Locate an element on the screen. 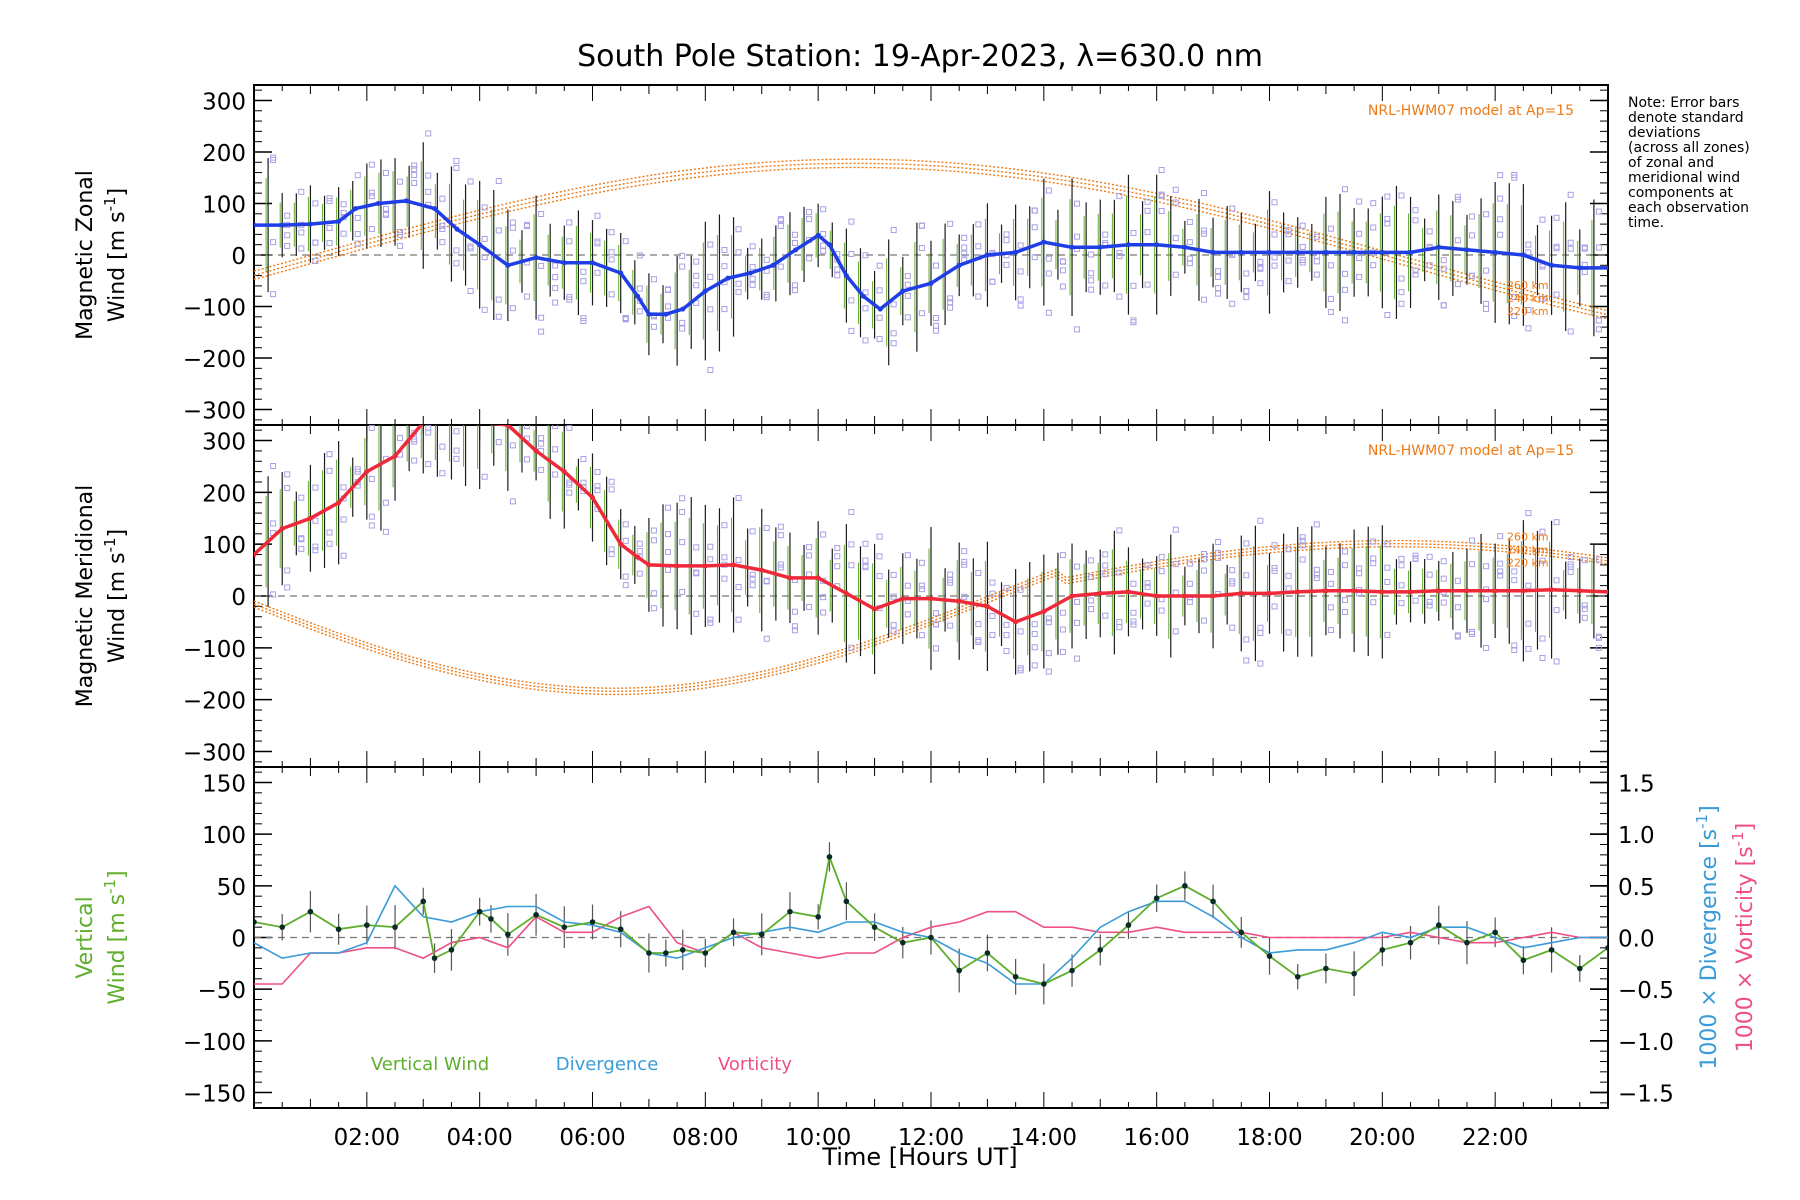 The width and height of the screenshot is (1800, 1200). legend-item: Divergence is located at coordinates (607, 1064).